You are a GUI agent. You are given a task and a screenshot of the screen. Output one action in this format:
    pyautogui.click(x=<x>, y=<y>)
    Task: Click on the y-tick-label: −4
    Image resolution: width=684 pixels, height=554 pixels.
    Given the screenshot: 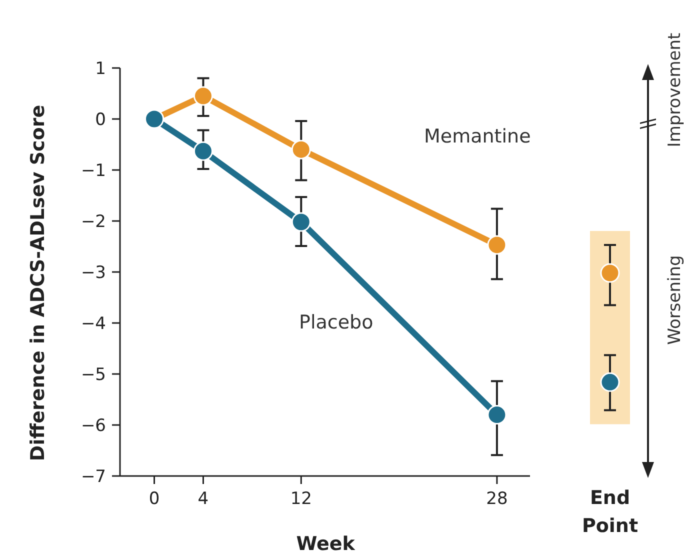 What is the action you would take?
    pyautogui.click(x=93, y=324)
    